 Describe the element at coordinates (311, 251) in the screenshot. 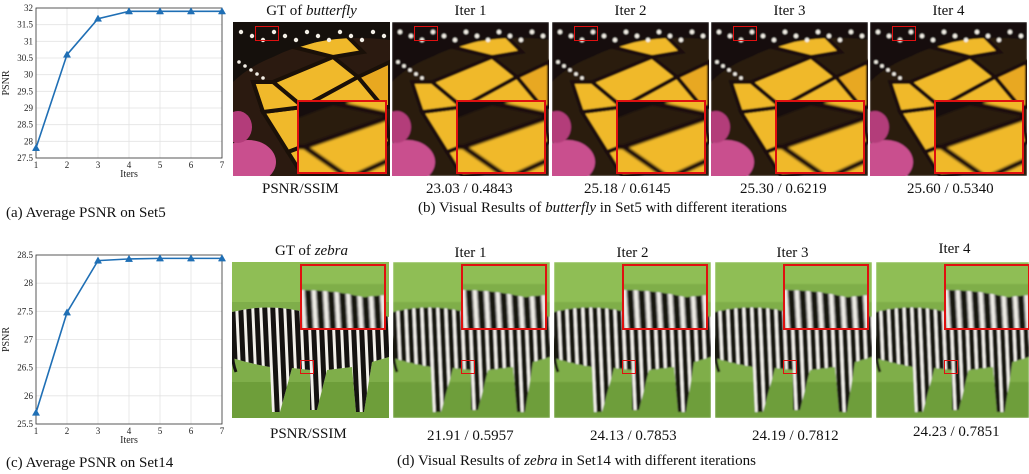

I see `gt-title-zebra: GT of zebra` at that location.